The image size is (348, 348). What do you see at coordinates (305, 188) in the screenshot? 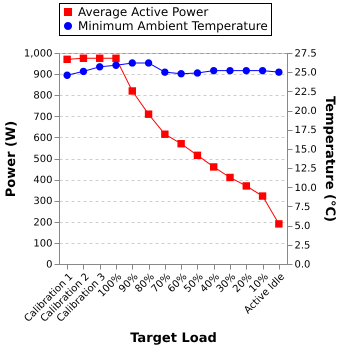
I see `y2-tick-label: 10.0` at bounding box center [305, 188].